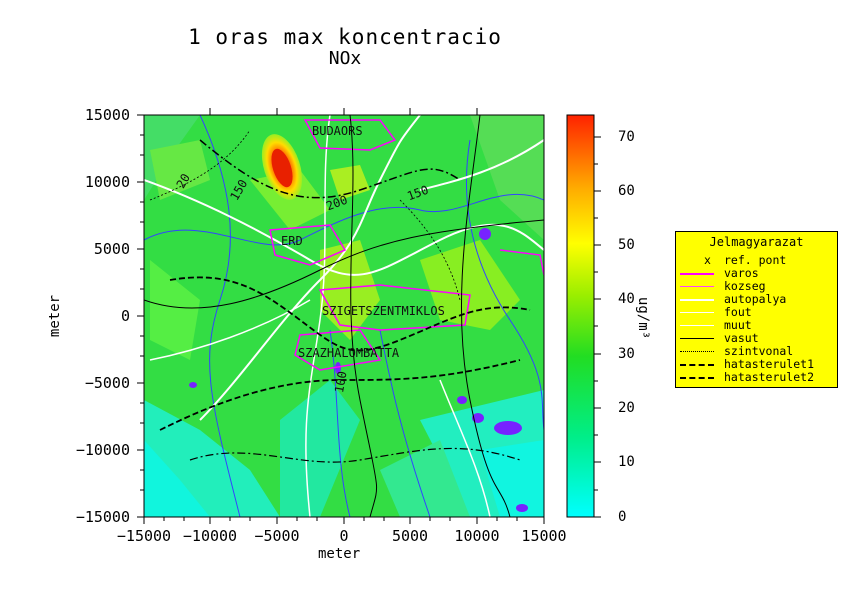 Image resolution: width=853 pixels, height=603 pixels. Describe the element at coordinates (580, 316) in the screenshot. I see `colorbar` at that location.